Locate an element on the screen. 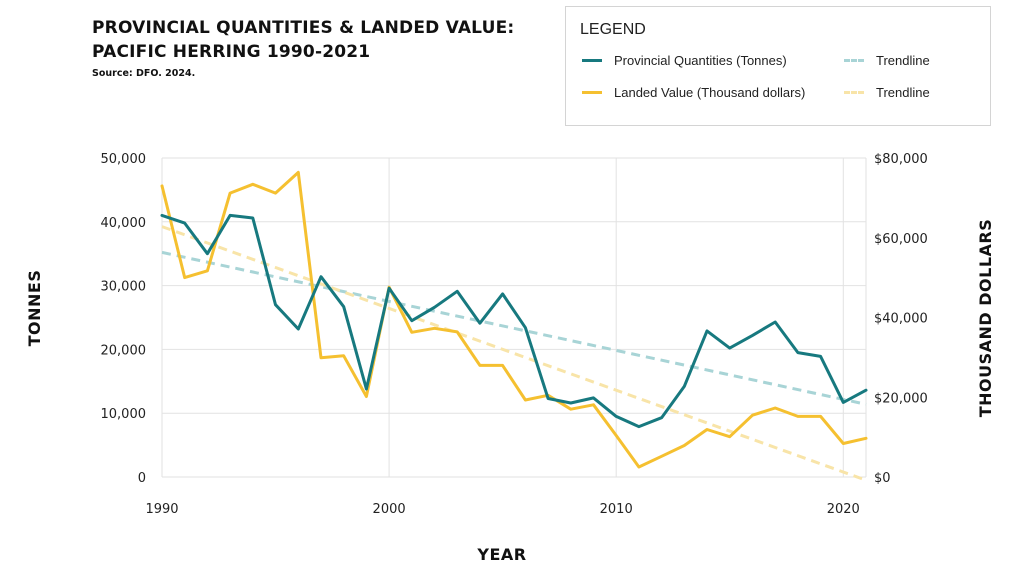  right-tick-label: $80,000 is located at coordinates (901, 159).